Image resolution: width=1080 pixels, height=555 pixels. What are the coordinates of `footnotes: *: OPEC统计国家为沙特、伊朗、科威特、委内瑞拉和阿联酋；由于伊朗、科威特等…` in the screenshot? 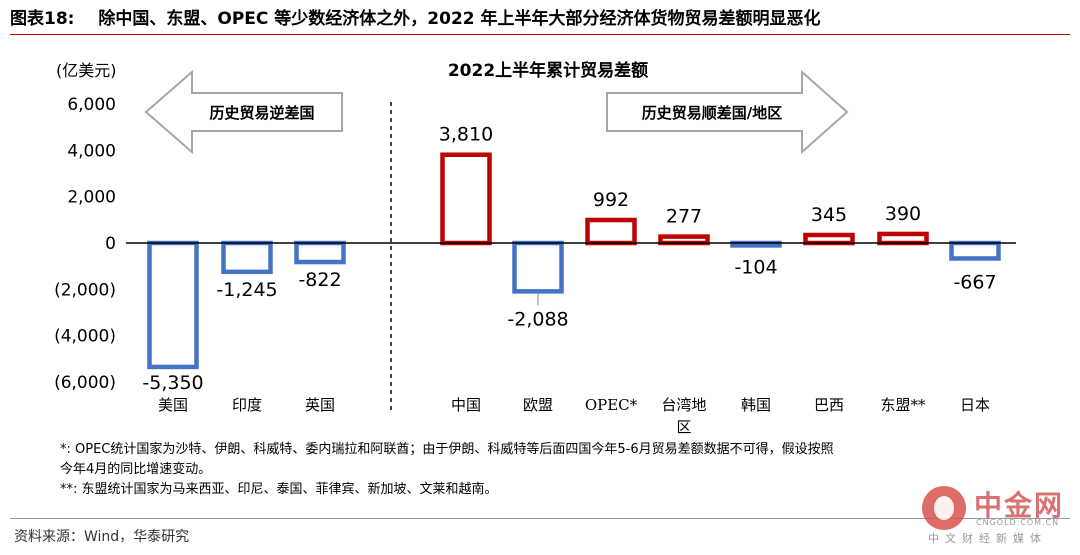 It's located at (555, 470).